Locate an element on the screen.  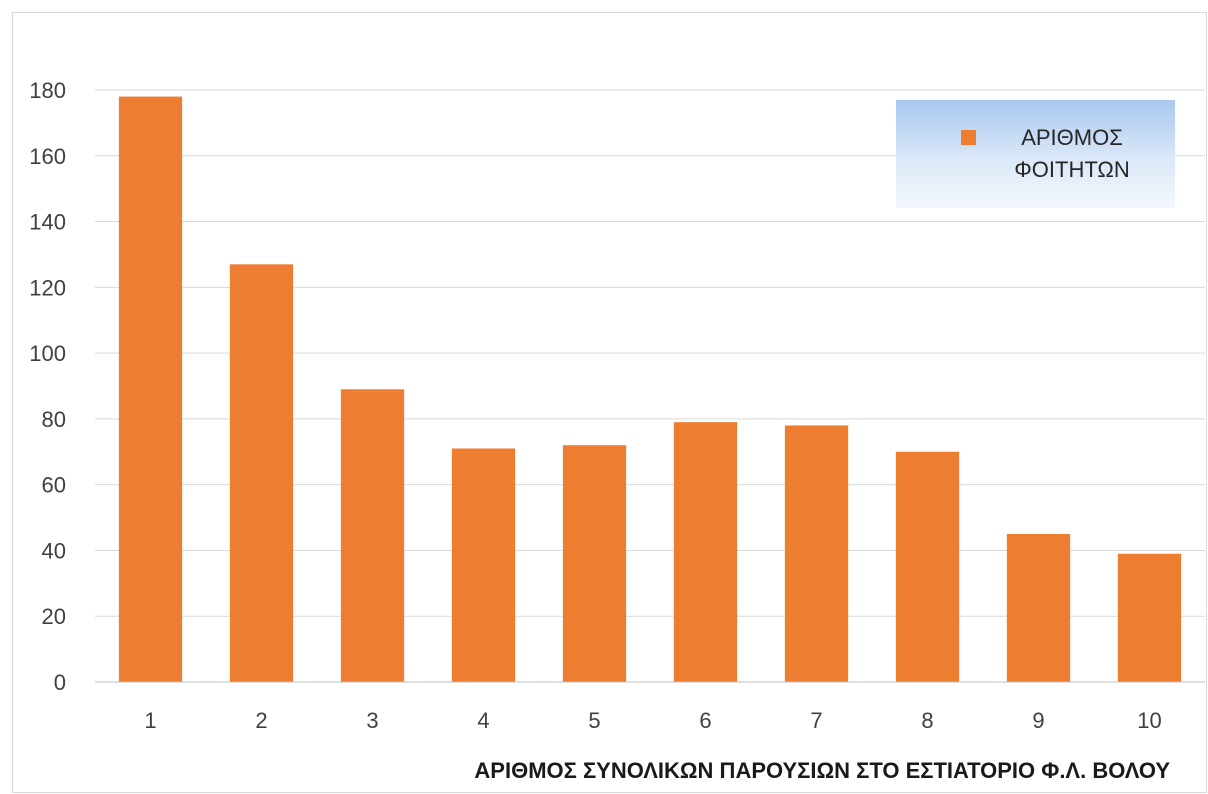
y-tick-label: 0 is located at coordinates (60, 682).